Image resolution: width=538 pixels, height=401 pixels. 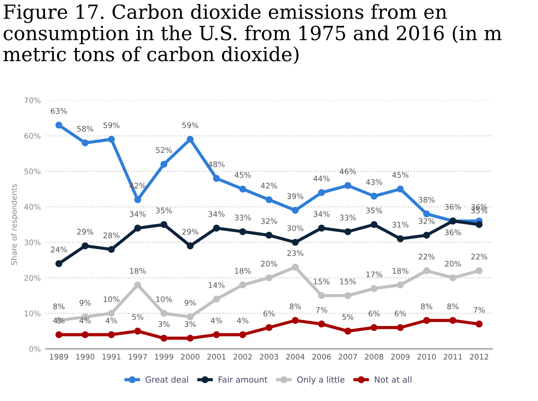 I want to click on legend-label: Only a little, so click(x=320, y=380).